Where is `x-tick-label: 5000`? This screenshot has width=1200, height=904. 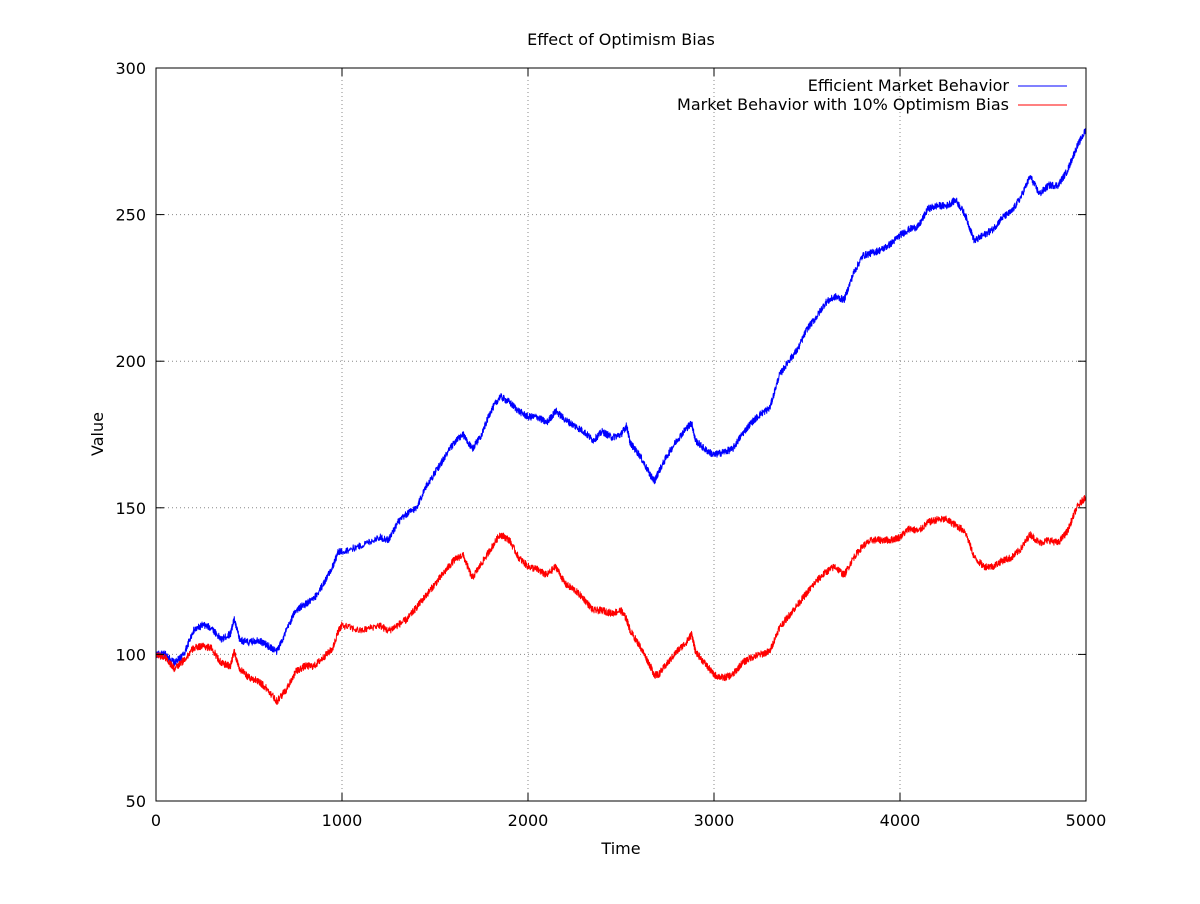 x-tick-label: 5000 is located at coordinates (1086, 820).